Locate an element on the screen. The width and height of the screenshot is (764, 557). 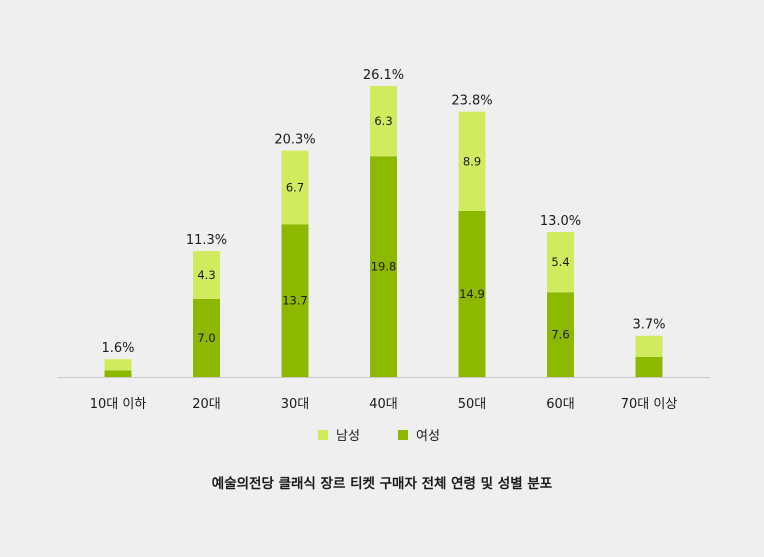
legend: 남성 여성 is located at coordinates (379, 436).